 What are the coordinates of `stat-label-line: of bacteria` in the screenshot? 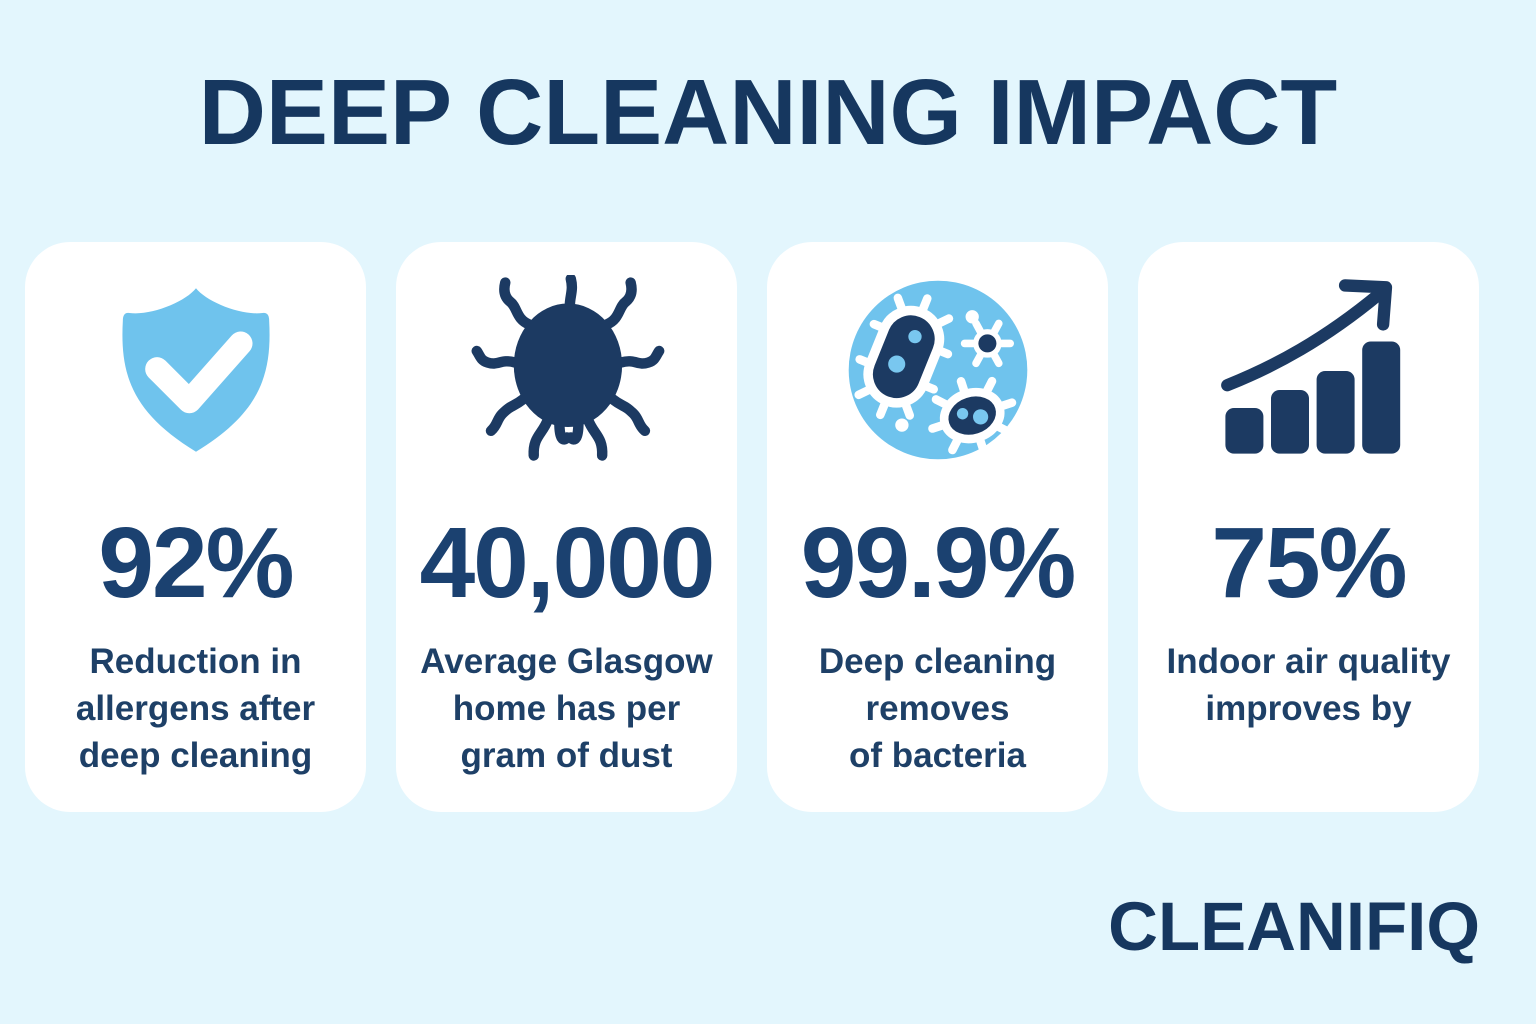 It's located at (937, 755).